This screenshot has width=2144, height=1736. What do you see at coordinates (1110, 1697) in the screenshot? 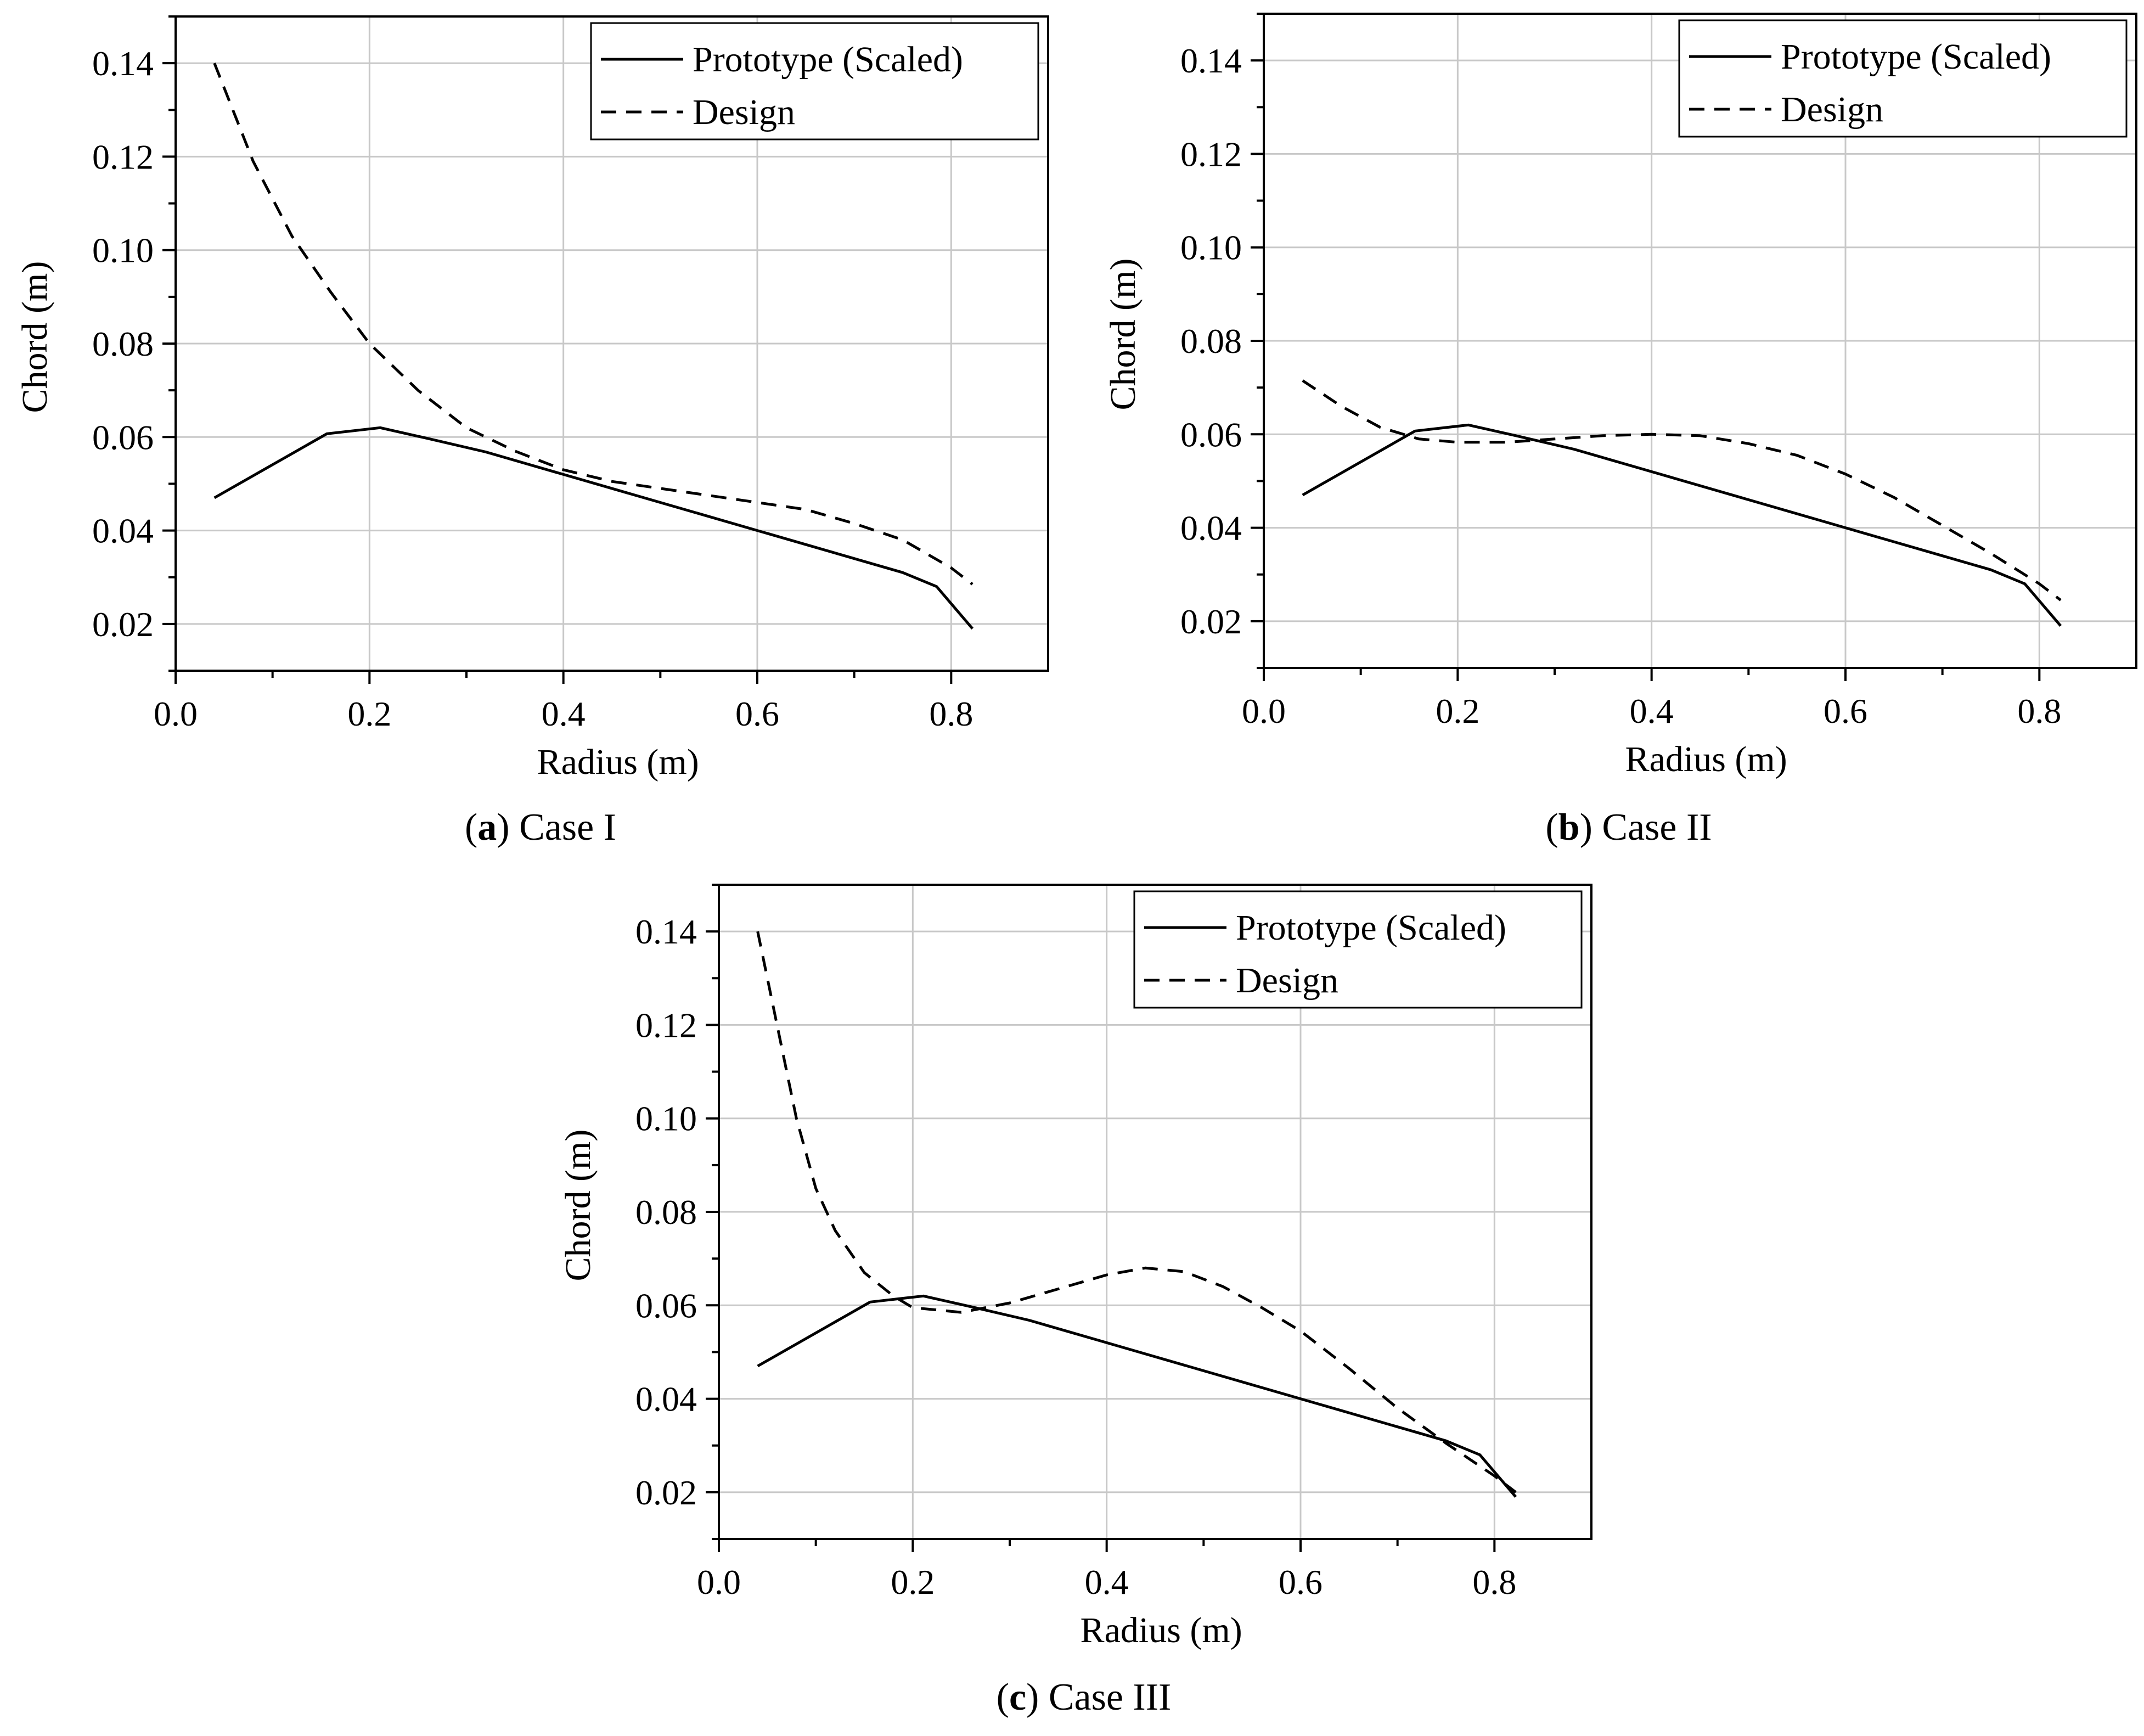
I see `caption-title: Case III` at bounding box center [1110, 1697].